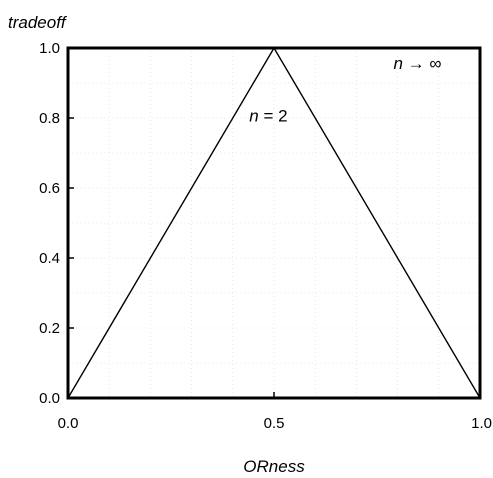  Describe the element at coordinates (49, 398) in the screenshot. I see `y-tick-label: 0.0` at that location.